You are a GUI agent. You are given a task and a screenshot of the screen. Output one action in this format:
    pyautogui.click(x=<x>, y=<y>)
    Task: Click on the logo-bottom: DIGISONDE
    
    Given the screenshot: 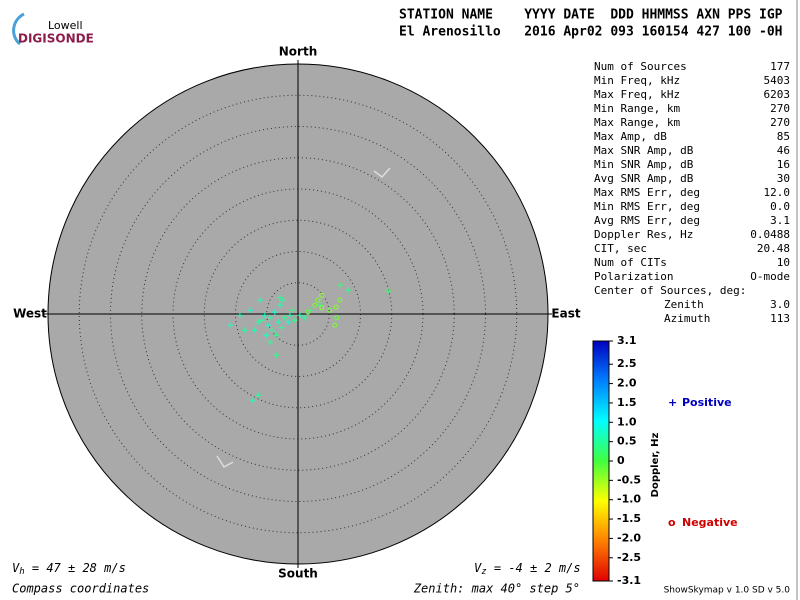 What is the action you would take?
    pyautogui.click(x=56, y=39)
    